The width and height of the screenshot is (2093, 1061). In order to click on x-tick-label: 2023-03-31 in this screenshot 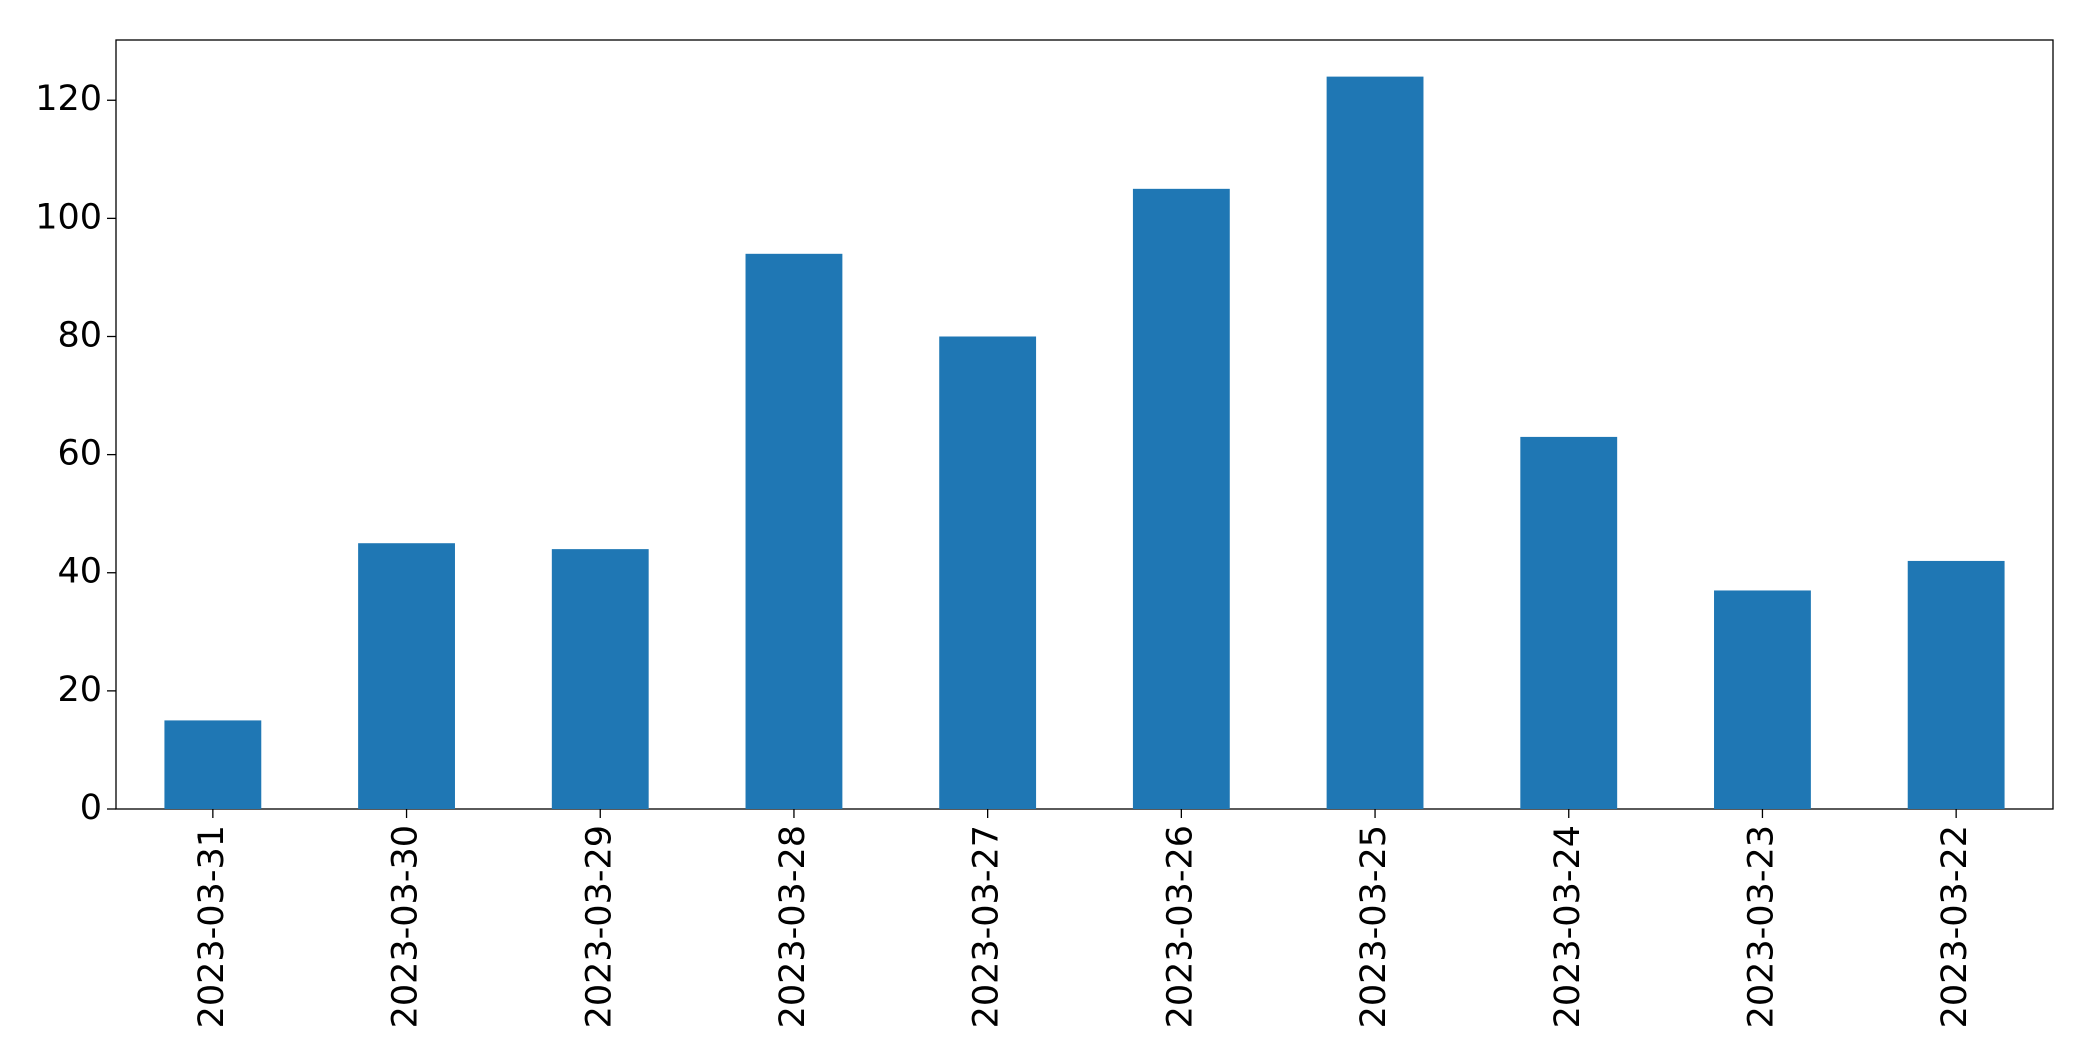, I will do `click(212, 926)`.